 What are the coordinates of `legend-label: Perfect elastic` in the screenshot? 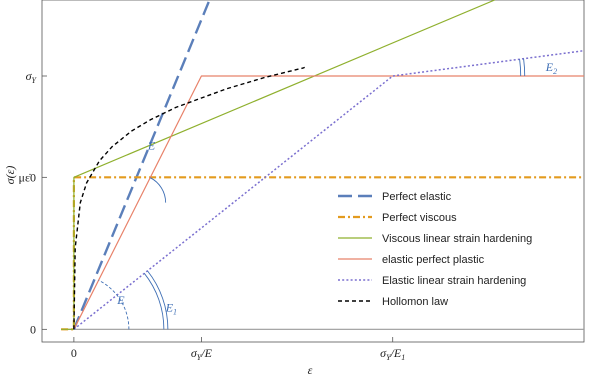 It's located at (417, 197).